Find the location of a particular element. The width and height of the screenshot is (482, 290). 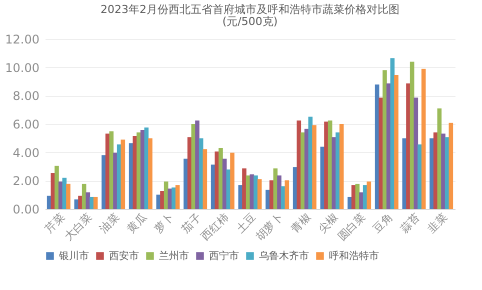

x-tick-label: 韭菜 is located at coordinates (437, 223).